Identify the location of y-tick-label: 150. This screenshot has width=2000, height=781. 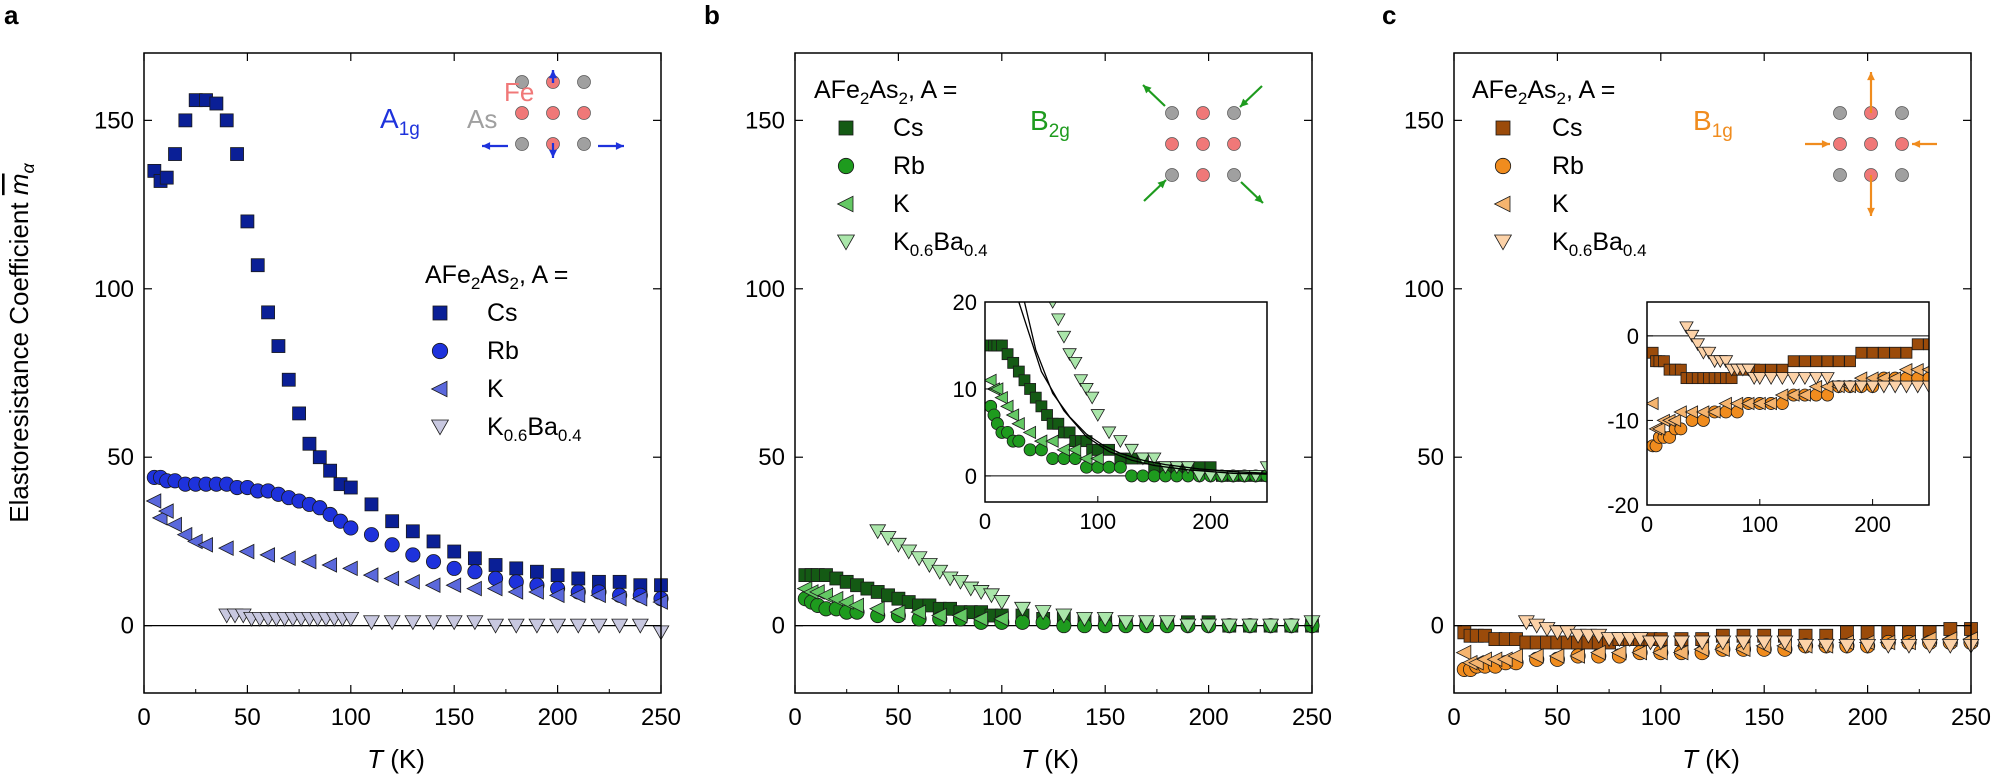
(114, 120).